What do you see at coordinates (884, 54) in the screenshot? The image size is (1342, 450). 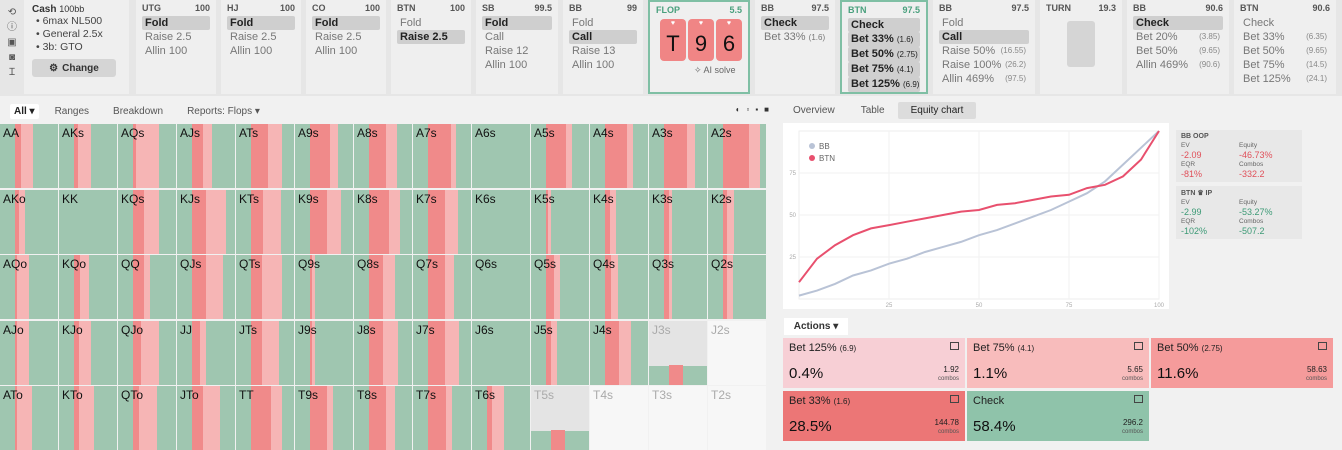 I see `action-item: Bet 50% (2.75)` at bounding box center [884, 54].